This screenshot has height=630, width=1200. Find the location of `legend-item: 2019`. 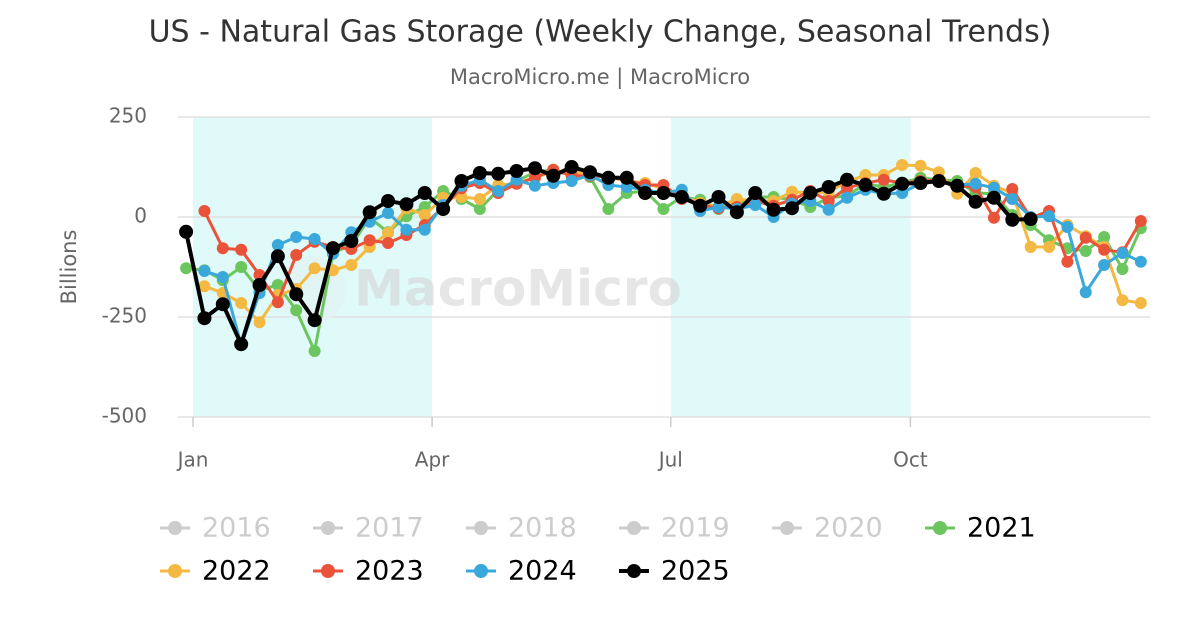

legend-item: 2019 is located at coordinates (674, 528).